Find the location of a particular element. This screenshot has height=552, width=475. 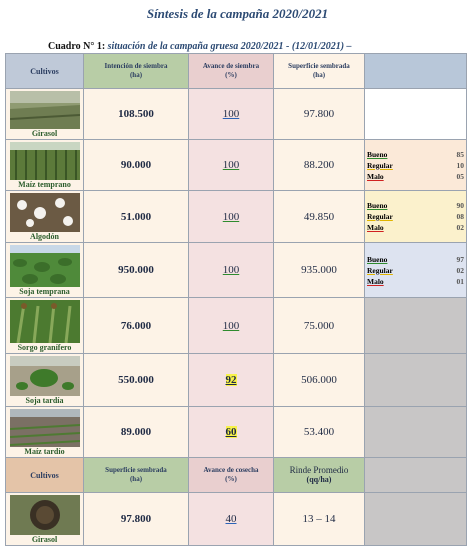

crop-name: Maíz tardío is located at coordinates (44, 451).